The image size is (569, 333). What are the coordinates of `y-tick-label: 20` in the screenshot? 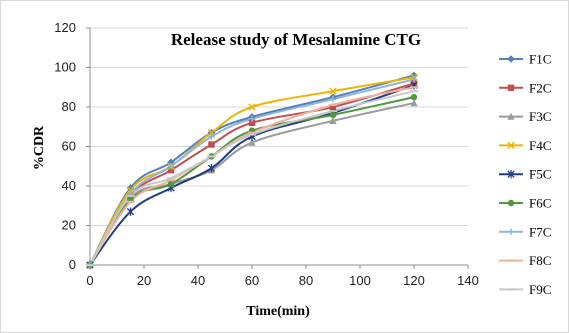 It's located at (69, 225).